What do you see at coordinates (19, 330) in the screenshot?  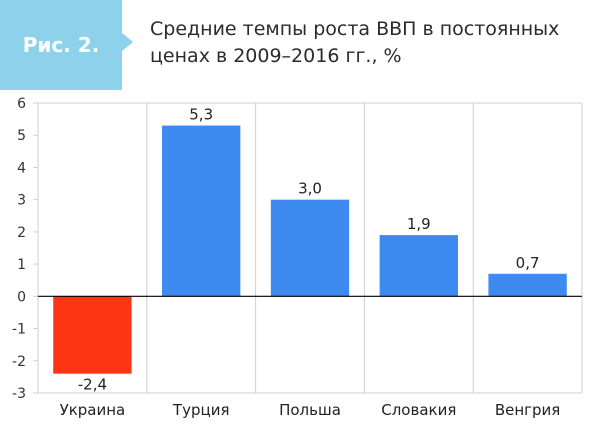 I see `y-tick-label: -1` at bounding box center [19, 330].